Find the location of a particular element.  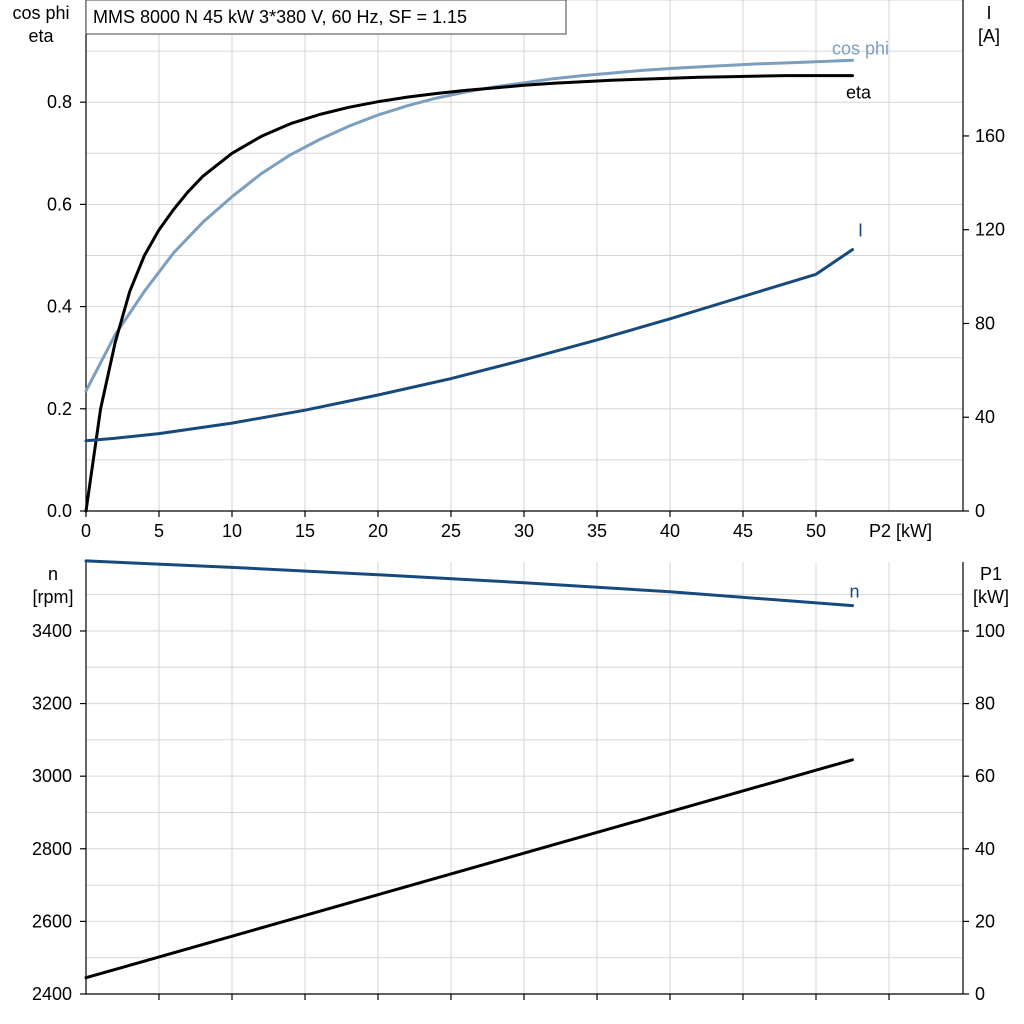

y-right-axis-label: P1 is located at coordinates (991, 574).